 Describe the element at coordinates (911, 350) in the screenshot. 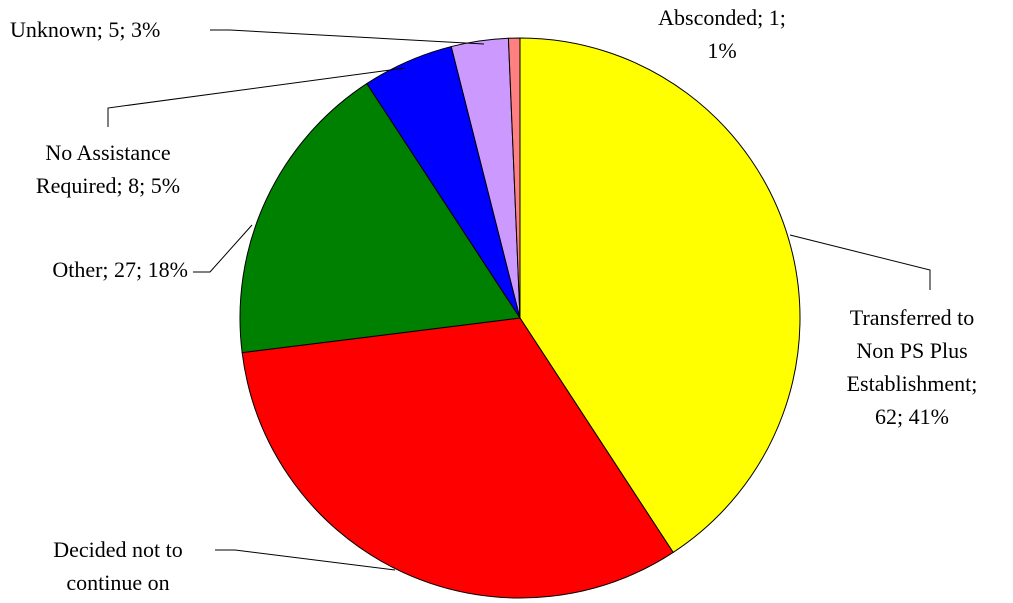

I see `data-label-line: Non PS Plus` at that location.